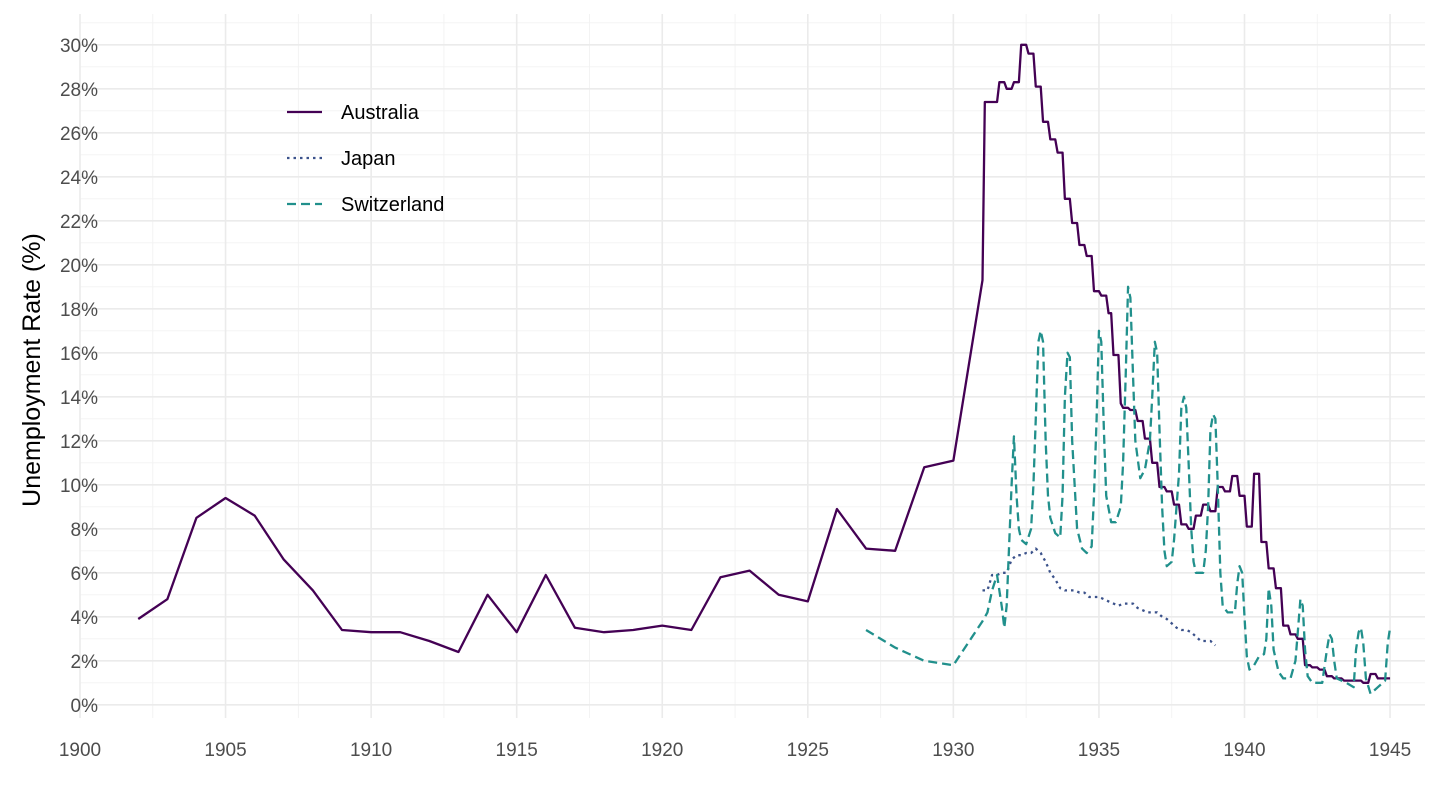  Describe the element at coordinates (392, 205) in the screenshot. I see `legend-label-switzerland: Switzerland` at that location.